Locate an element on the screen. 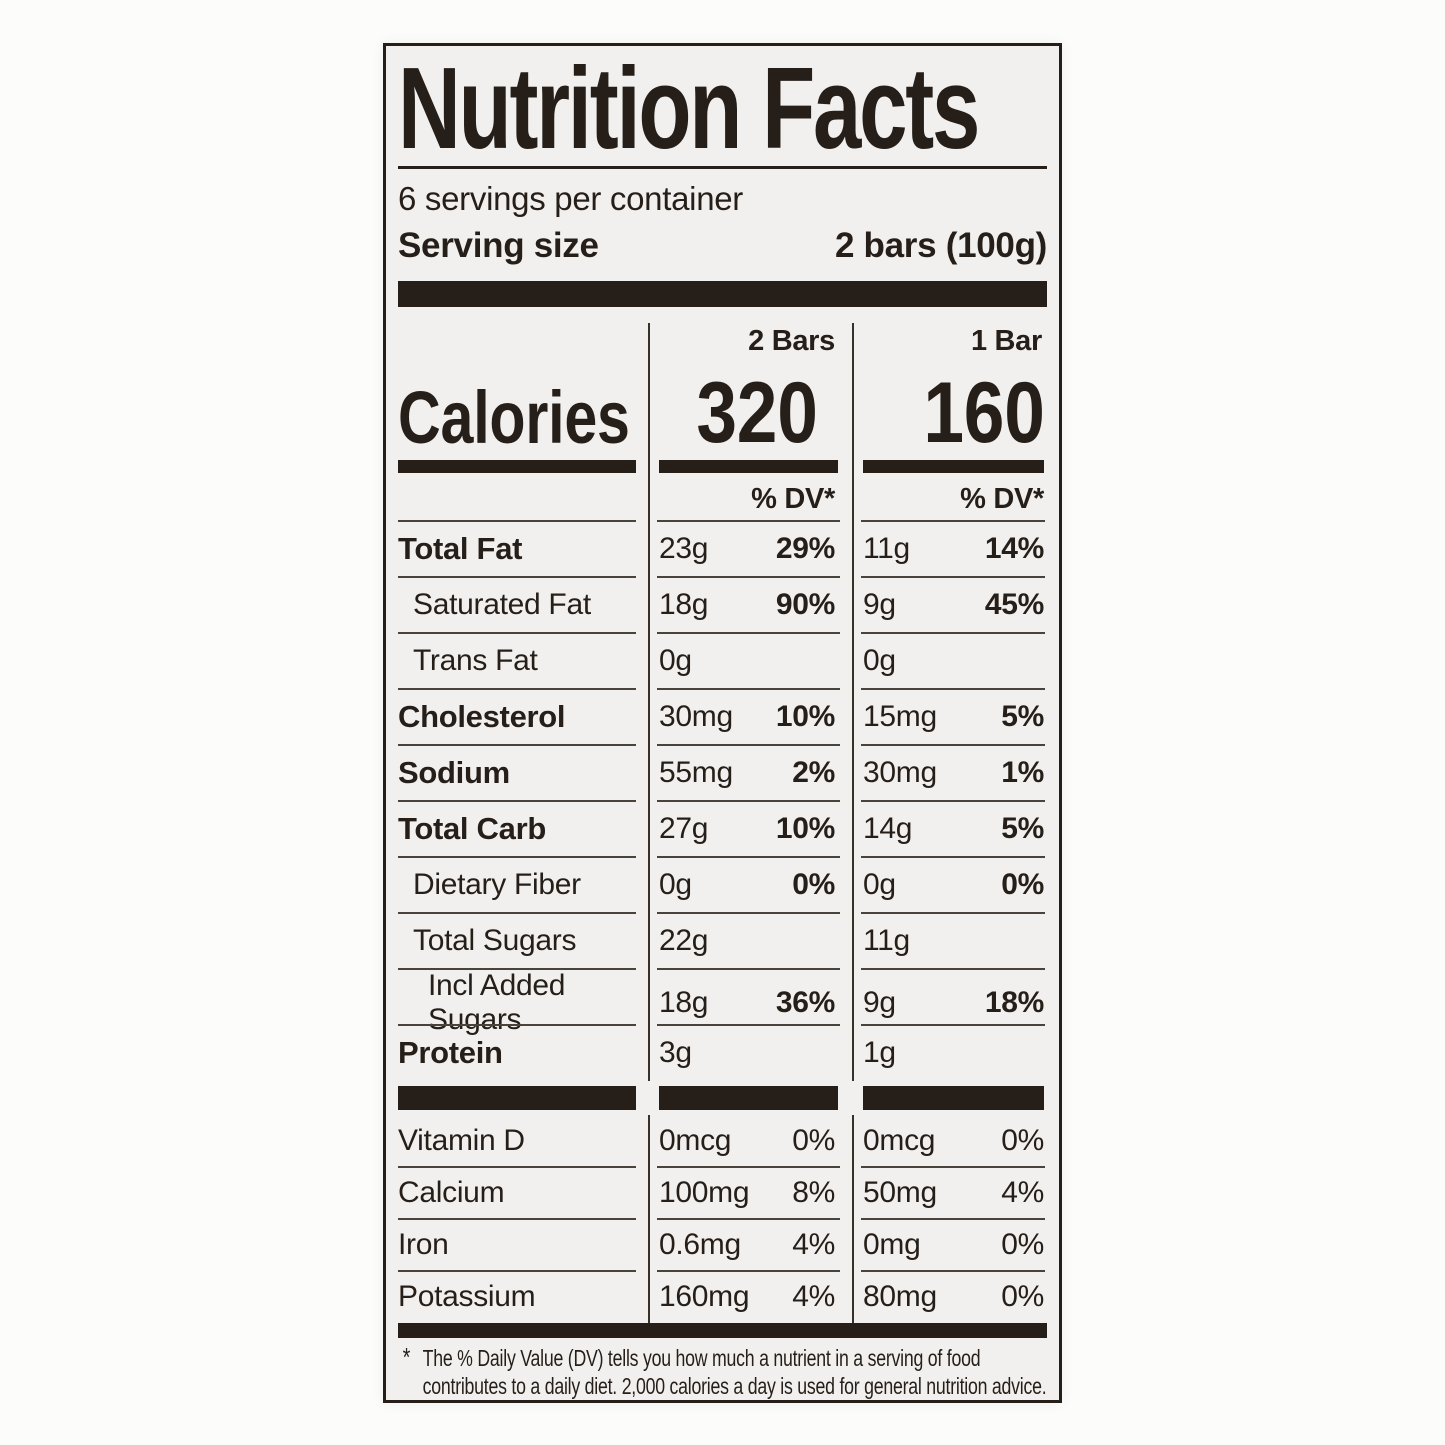  nutrient-dv: 14% is located at coordinates (1014, 548).